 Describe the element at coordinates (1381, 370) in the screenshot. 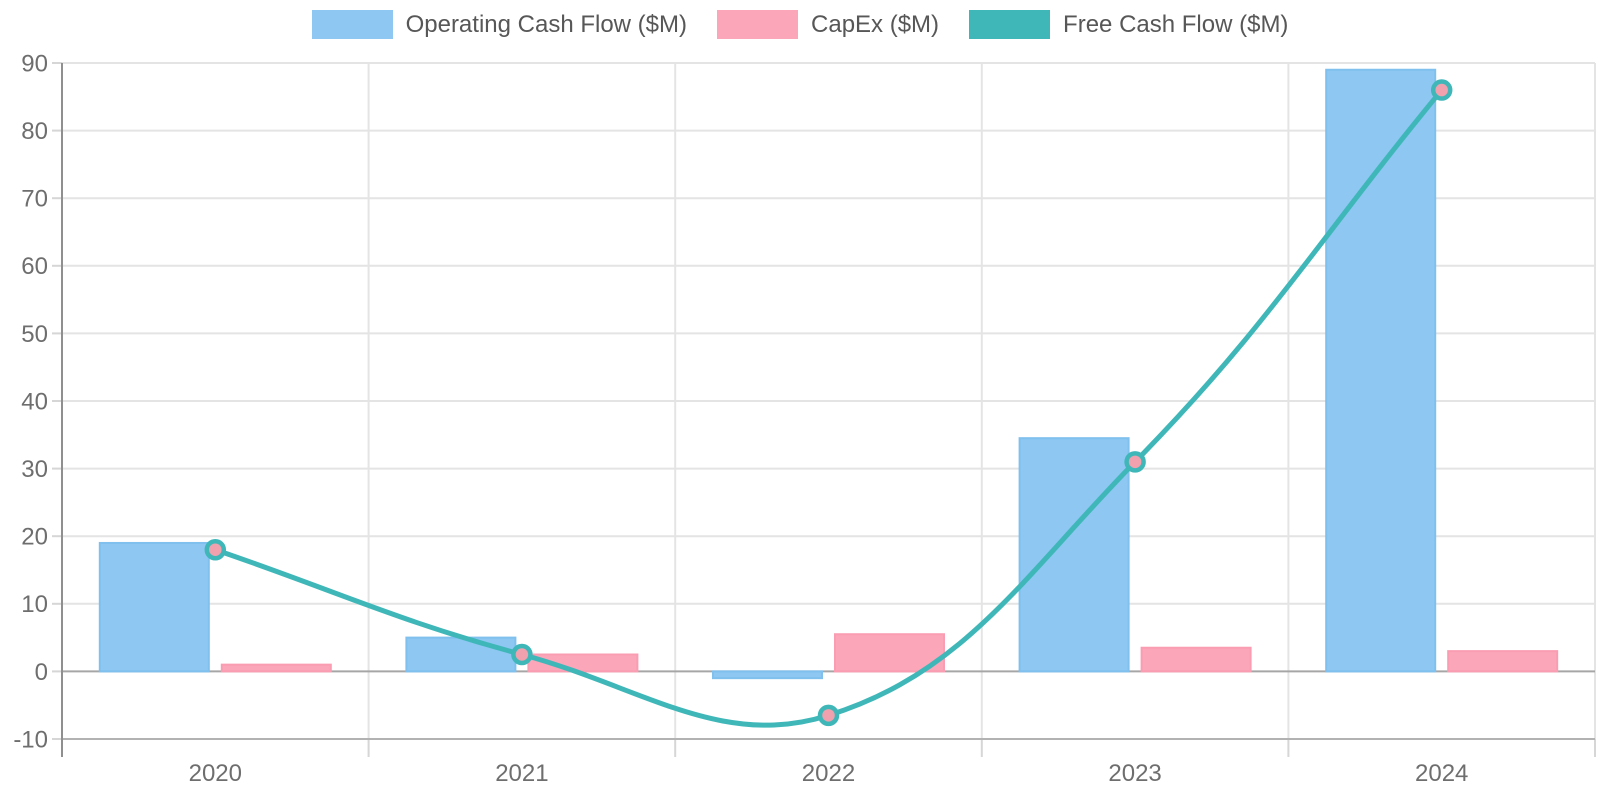

I see `bar-operating-cash-flow-2024` at that location.